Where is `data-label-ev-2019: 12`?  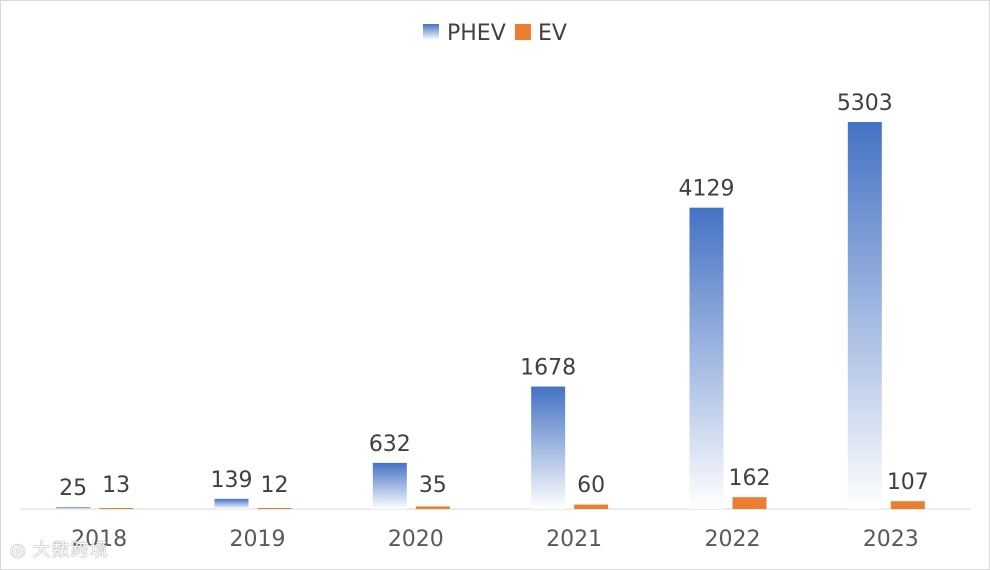
data-label-ev-2019: 12 is located at coordinates (274, 485).